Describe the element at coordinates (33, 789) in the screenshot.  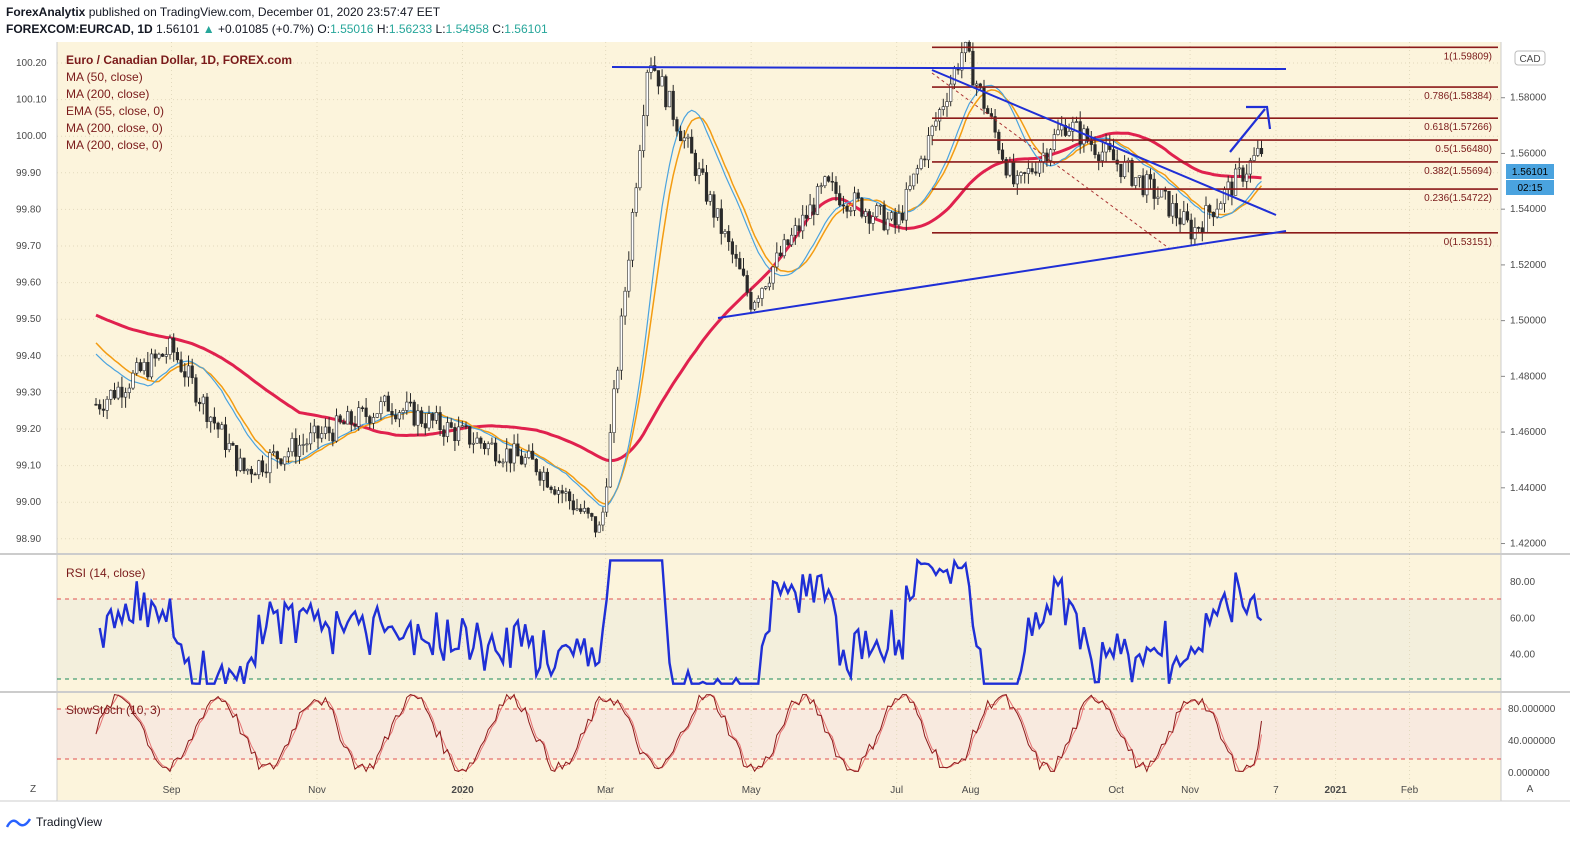
I see `zoom-corner-button: Z` at that location.